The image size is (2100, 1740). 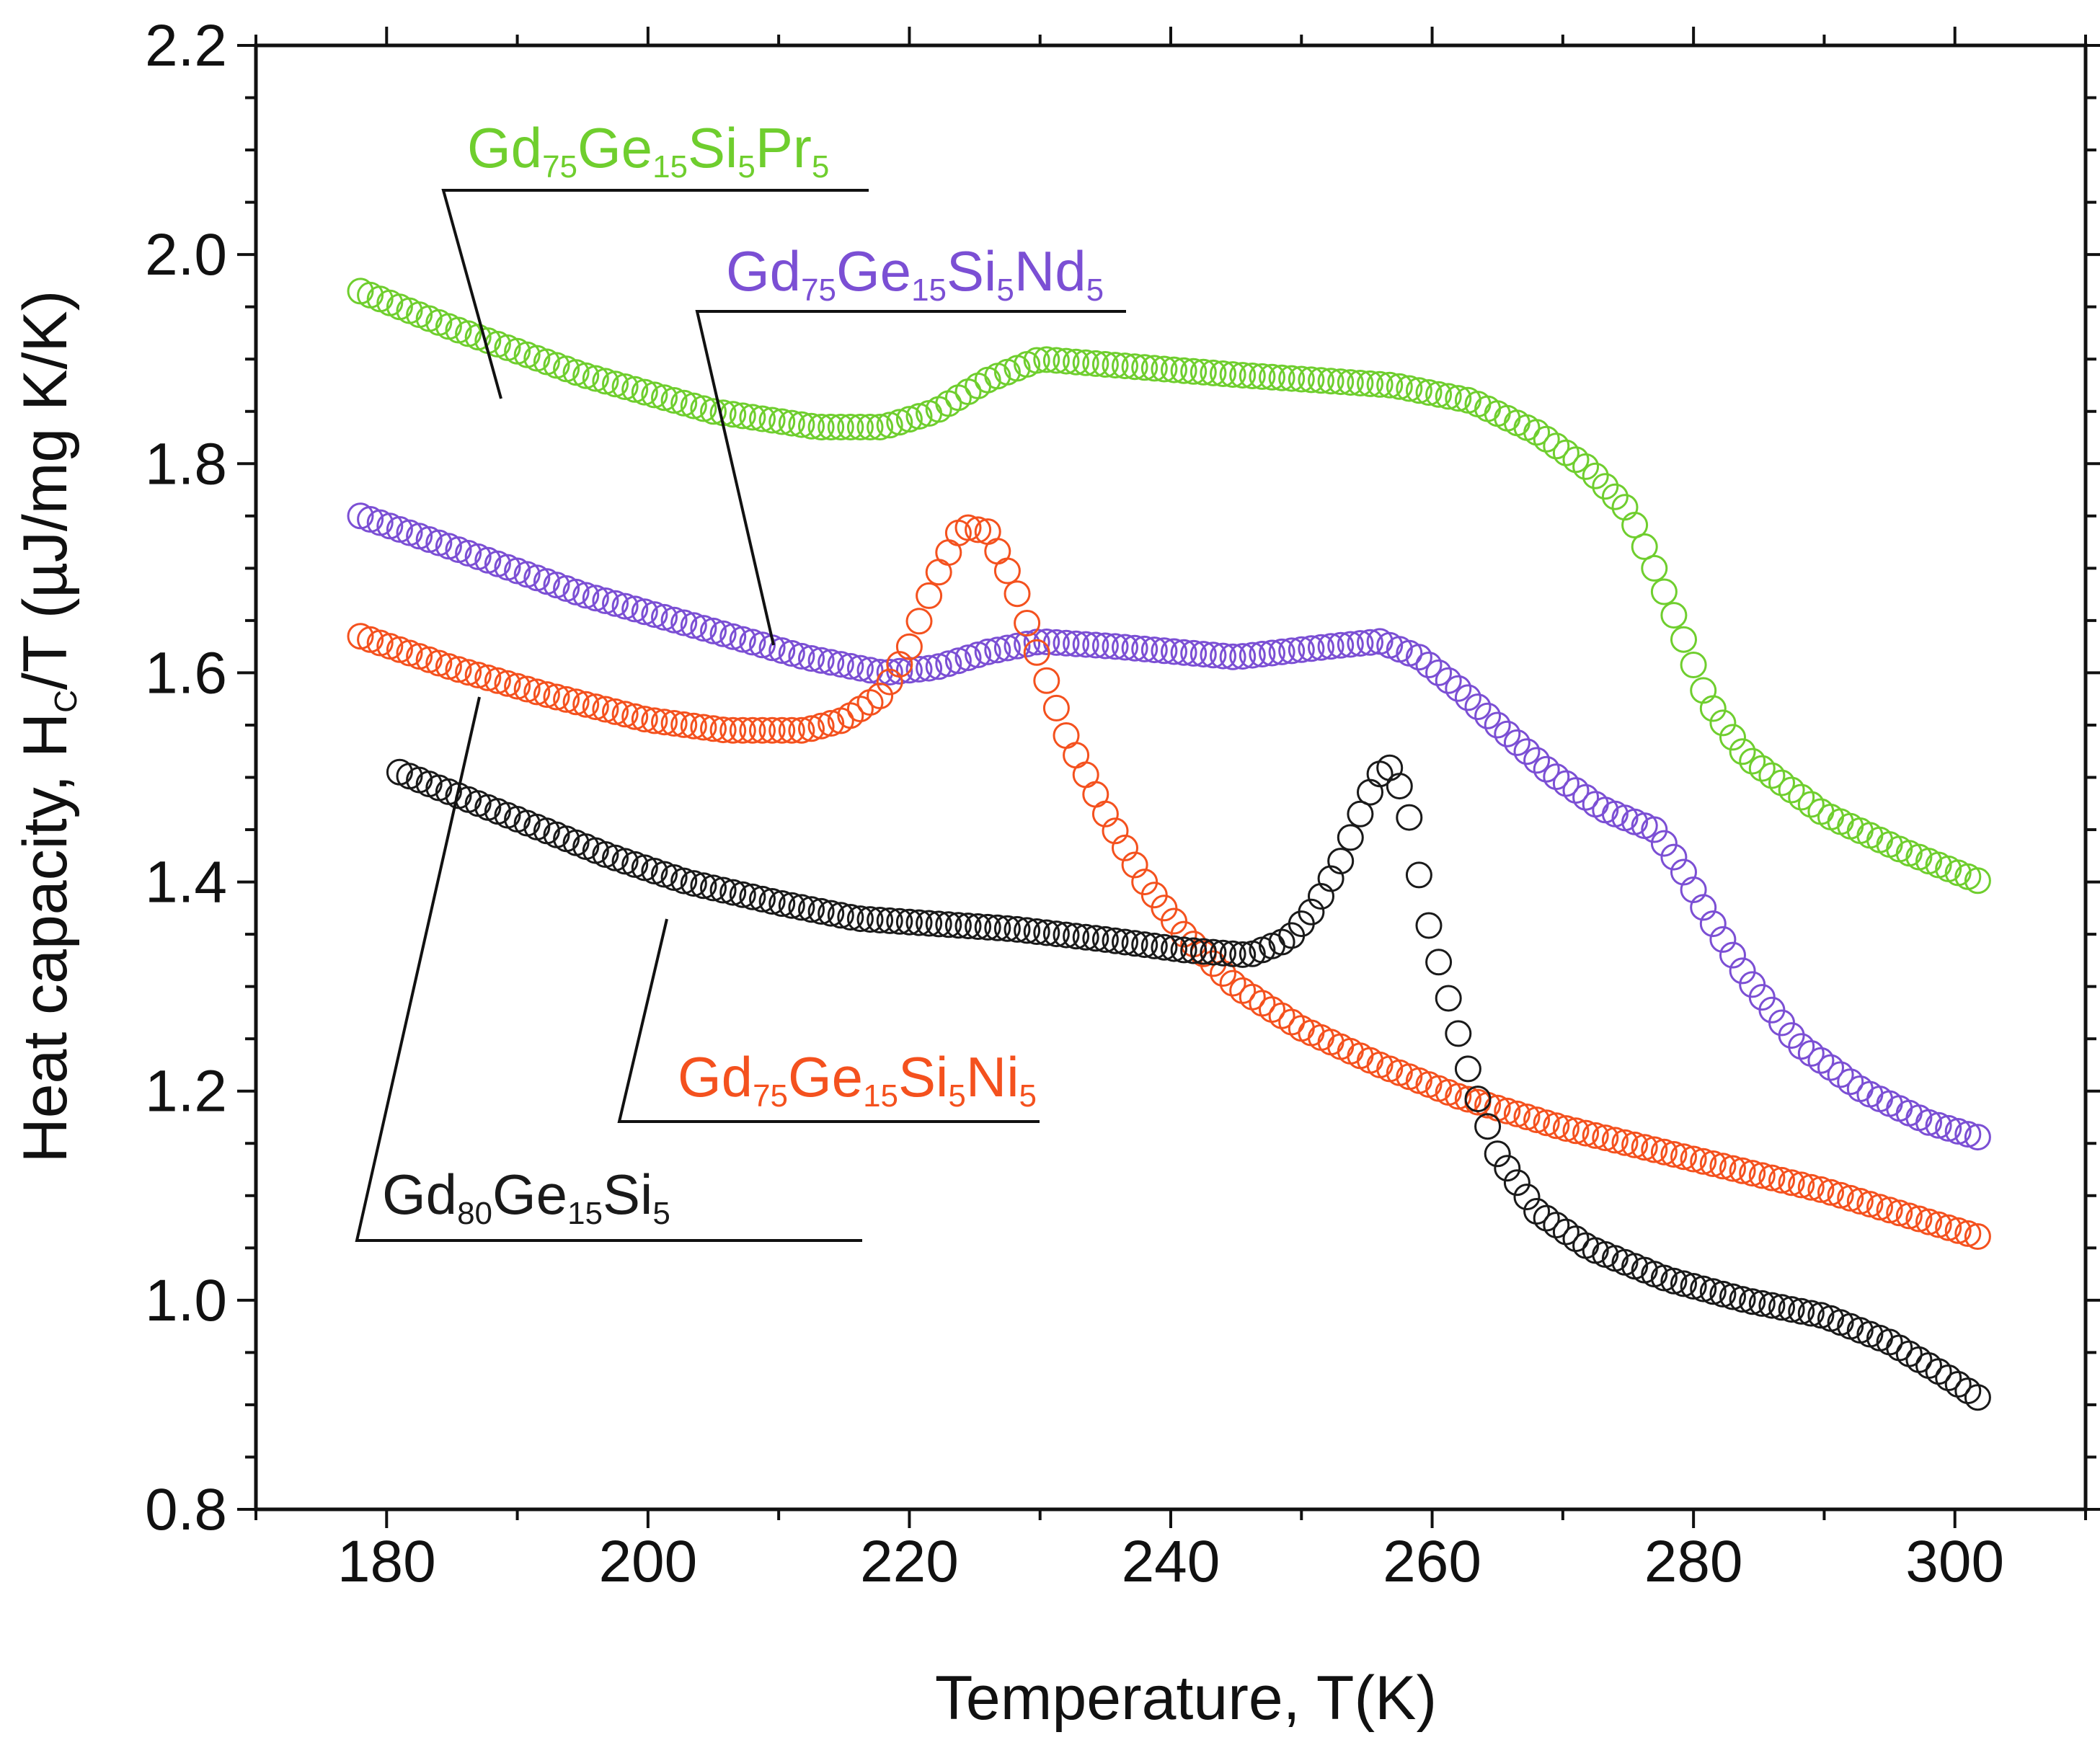 I want to click on y-tick-label: 1.8, so click(x=186, y=464).